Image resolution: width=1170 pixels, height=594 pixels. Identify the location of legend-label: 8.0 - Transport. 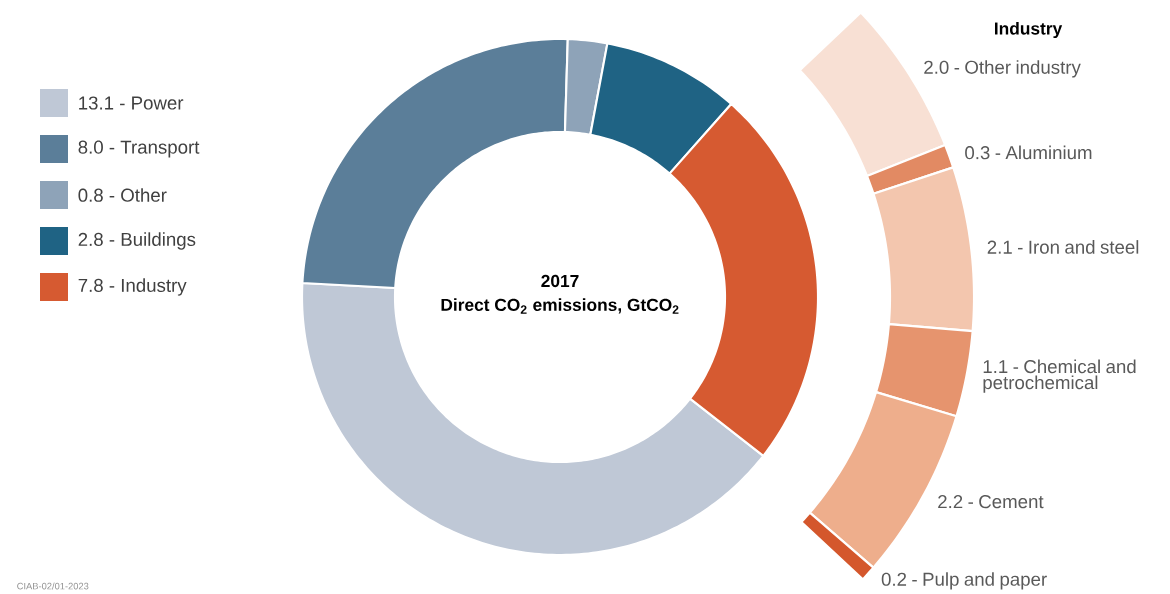
(139, 149).